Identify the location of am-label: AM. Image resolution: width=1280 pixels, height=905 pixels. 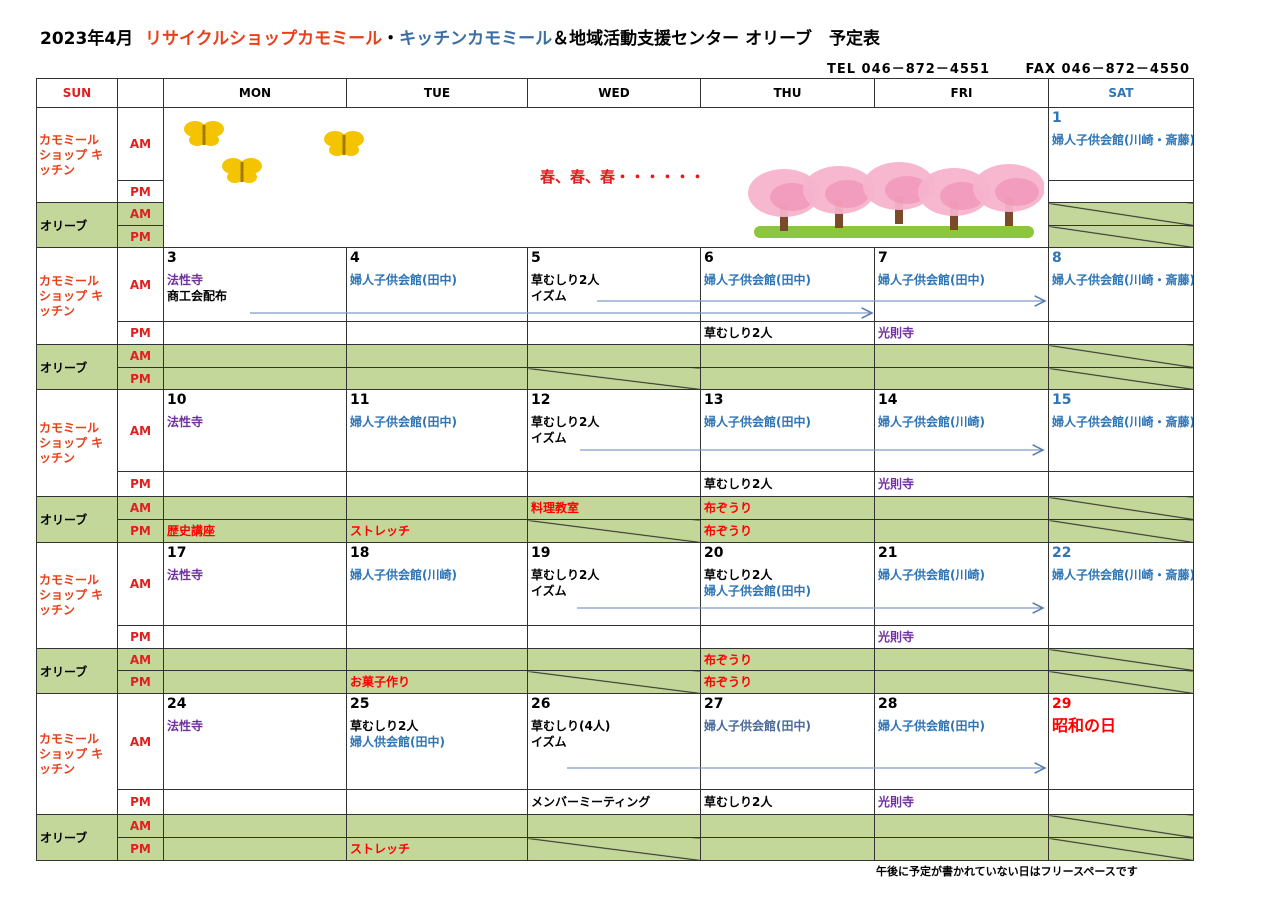
(140, 826).